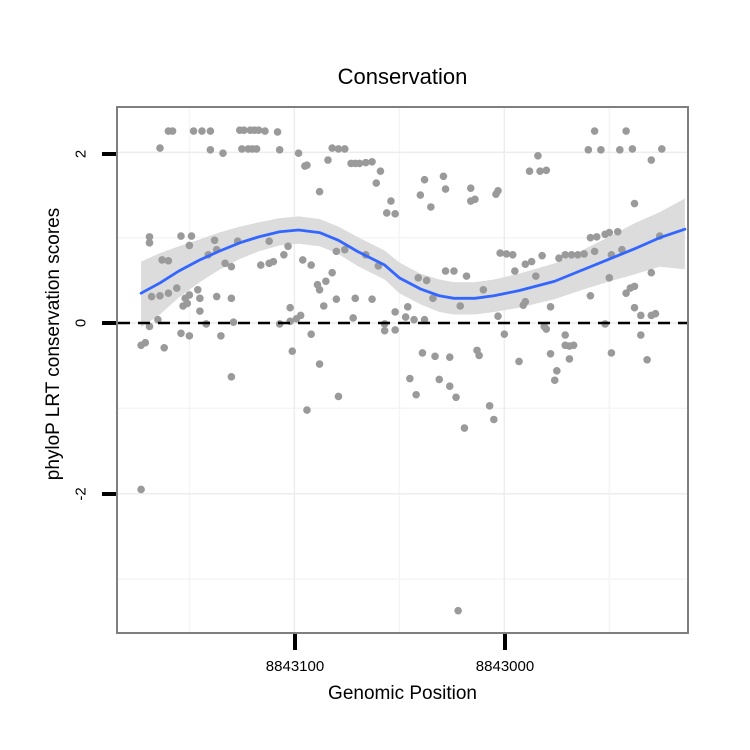 This screenshot has height=750, width=750. Describe the element at coordinates (295, 642) in the screenshot. I see `x-tick-mark` at that location.